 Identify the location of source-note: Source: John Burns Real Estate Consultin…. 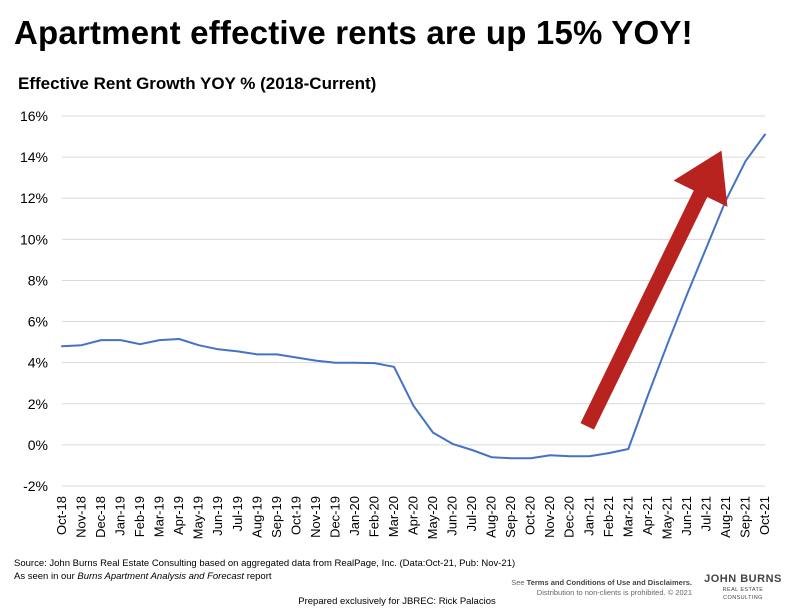
(264, 570).